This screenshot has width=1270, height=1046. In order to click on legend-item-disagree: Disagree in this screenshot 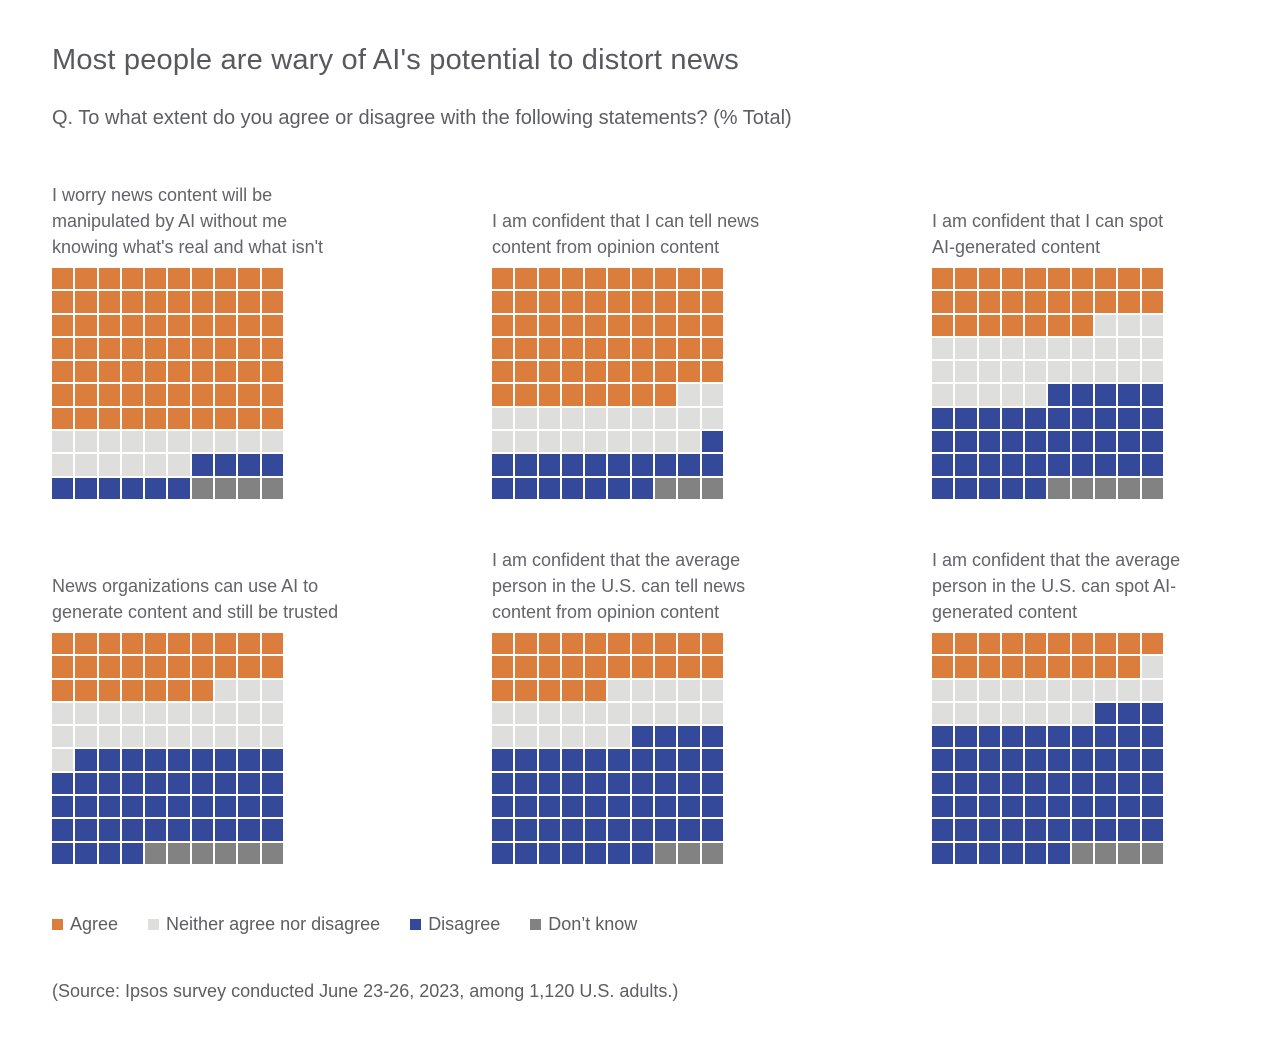, I will do `click(455, 924)`.